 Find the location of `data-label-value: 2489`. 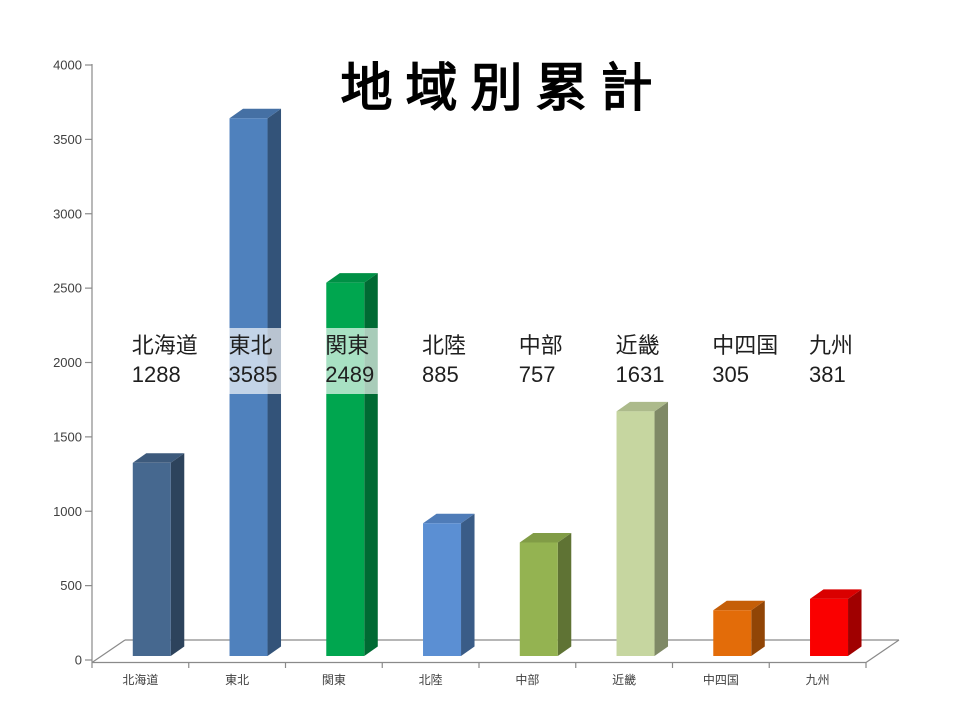

data-label-value: 2489 is located at coordinates (350, 374).